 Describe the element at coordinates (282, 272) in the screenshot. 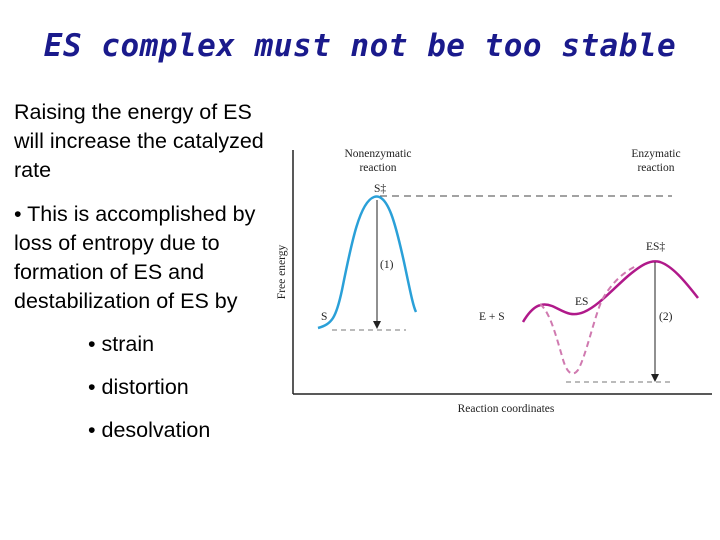

I see `y-axis-label: Free energy` at that location.